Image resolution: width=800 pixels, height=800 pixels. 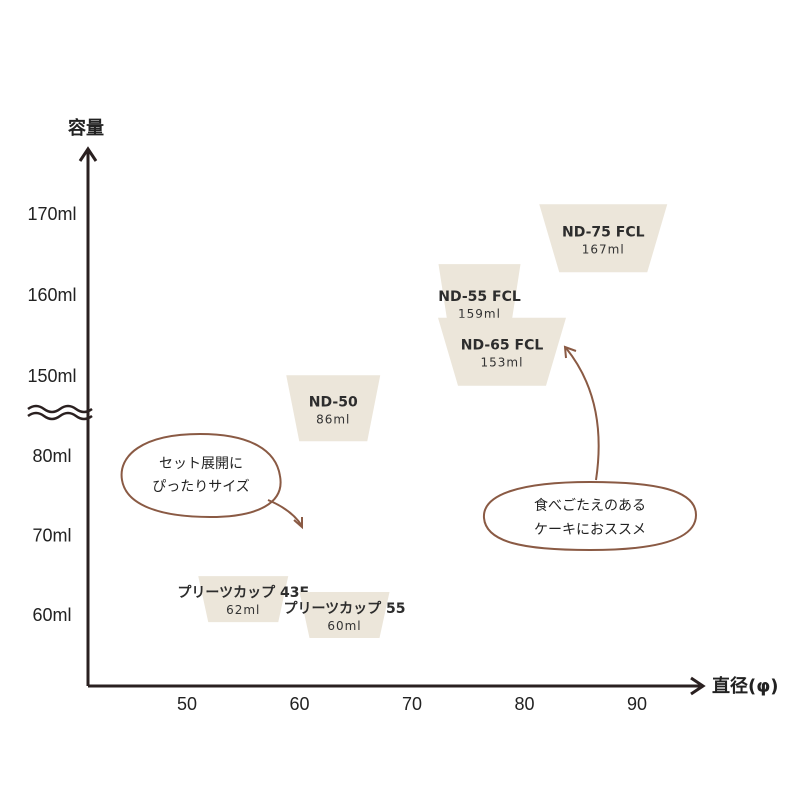 I want to click on y-tick-label: 60ml, so click(x=51, y=615).